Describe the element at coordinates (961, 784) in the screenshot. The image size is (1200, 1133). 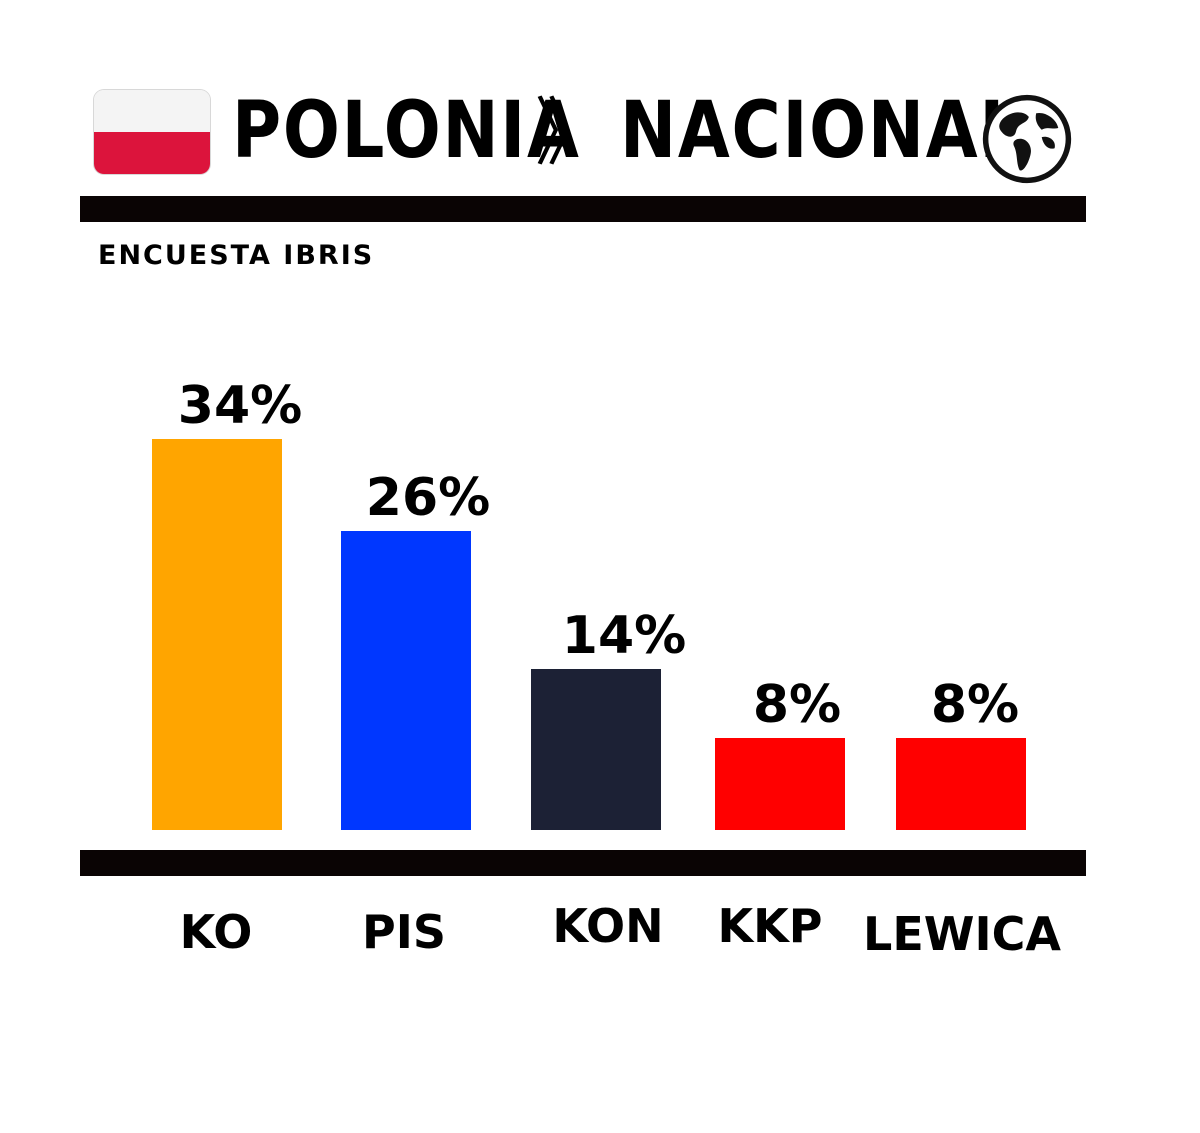
I see `bar-lewica` at that location.